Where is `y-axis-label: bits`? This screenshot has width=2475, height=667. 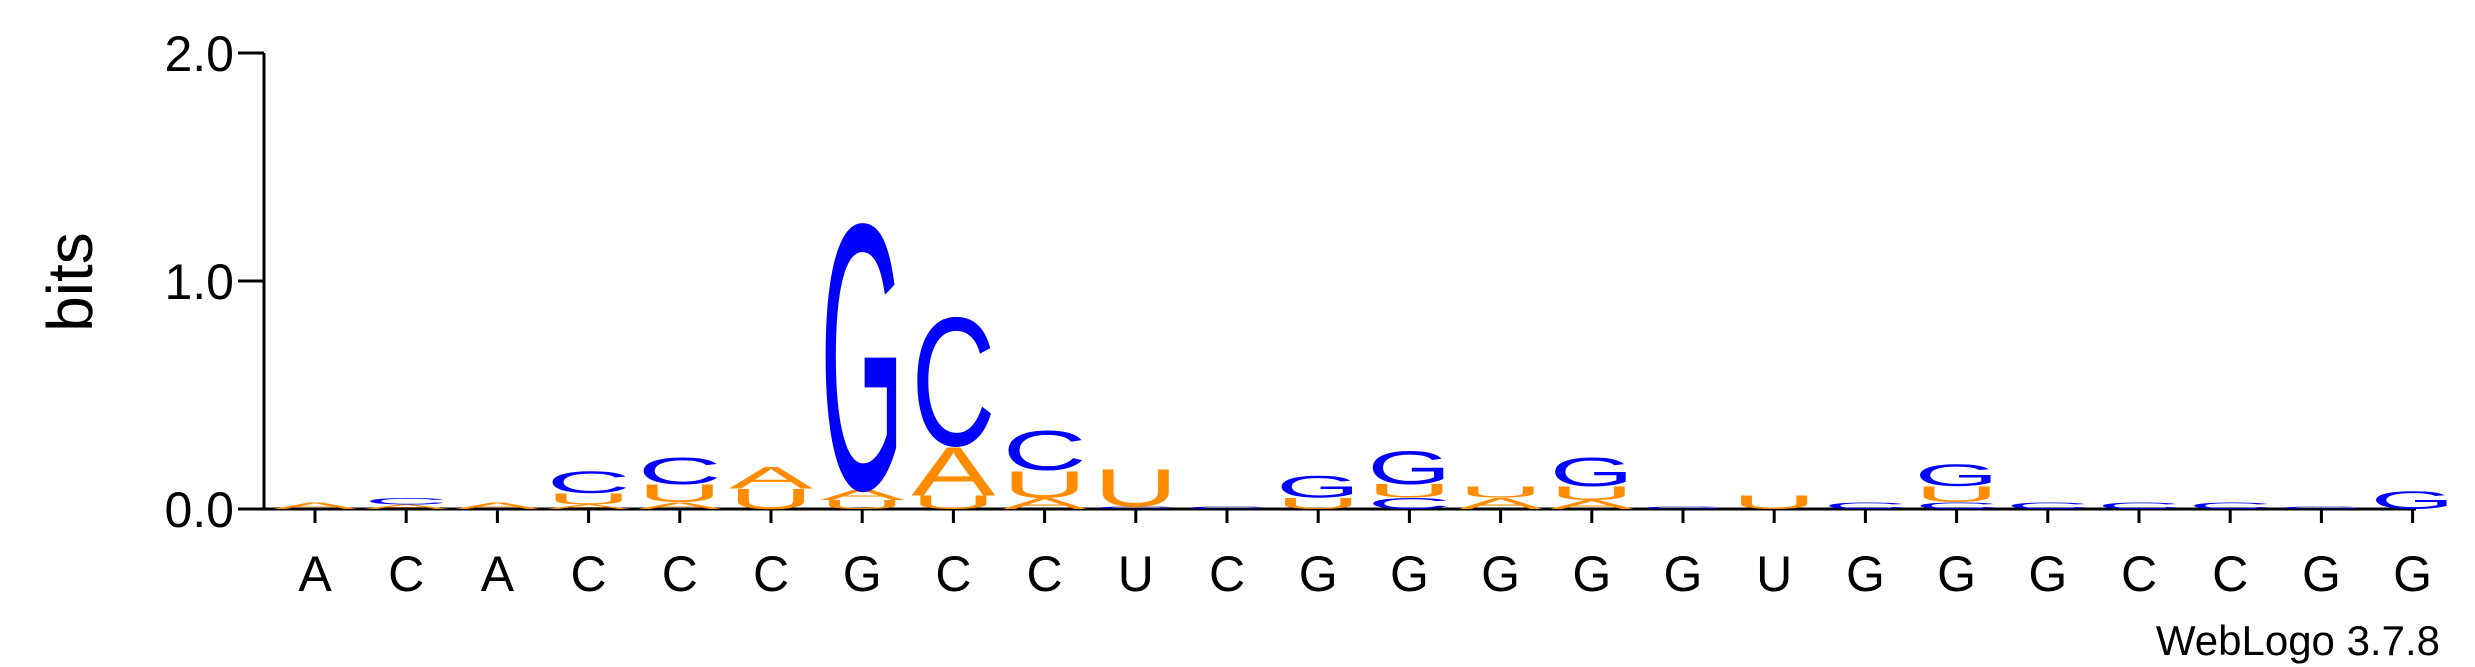 y-axis-label: bits is located at coordinates (70, 282).